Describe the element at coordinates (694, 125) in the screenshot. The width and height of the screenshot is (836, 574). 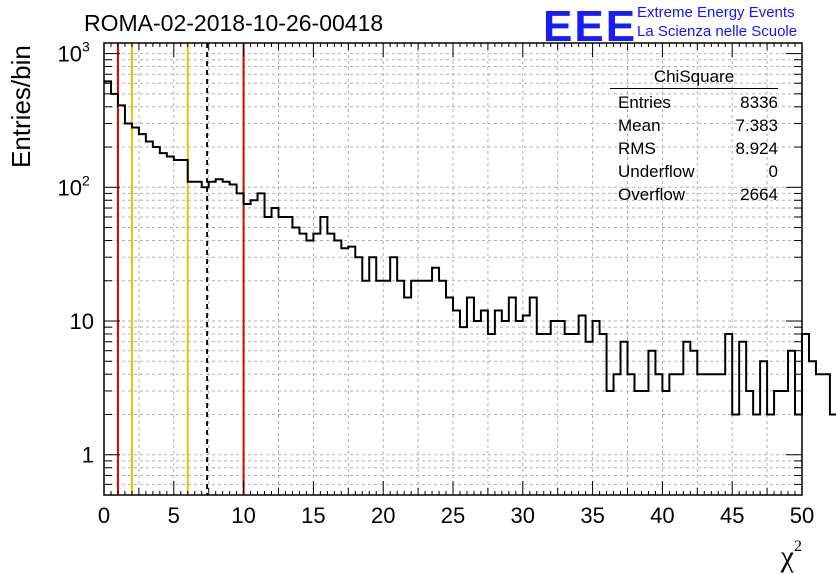
I see `stats-row: Mean 7.383` at that location.